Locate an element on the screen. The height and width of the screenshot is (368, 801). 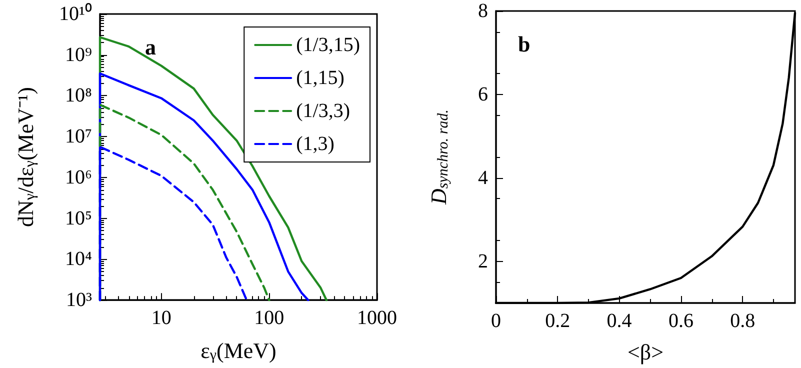
y-tick-label: 10⁸ is located at coordinates (78, 95).